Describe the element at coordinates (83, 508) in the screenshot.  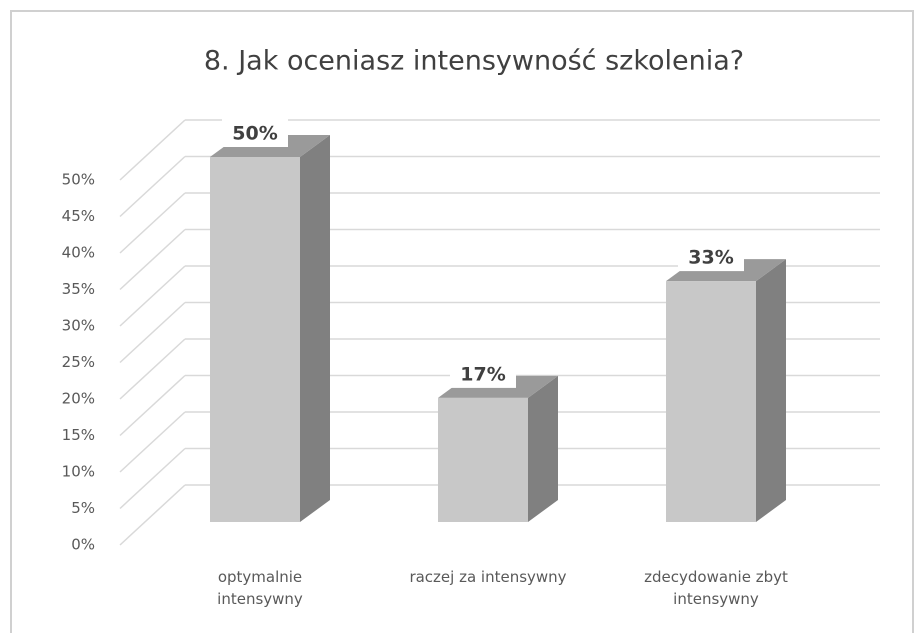
I see `y-tick-label: 5%` at that location.